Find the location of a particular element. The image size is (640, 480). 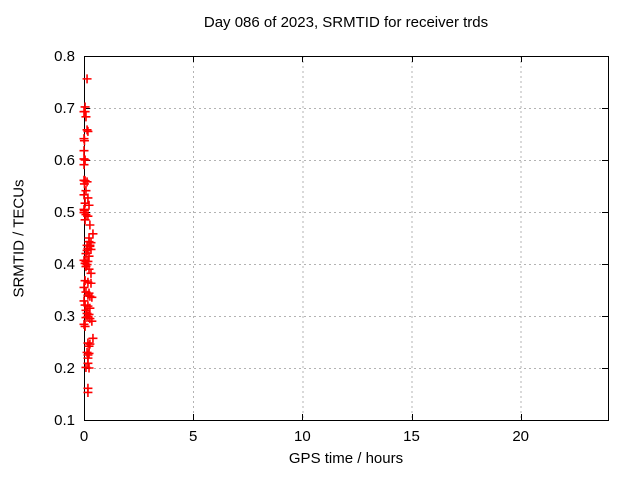

y-tick-label: 0.4 is located at coordinates (64, 264).